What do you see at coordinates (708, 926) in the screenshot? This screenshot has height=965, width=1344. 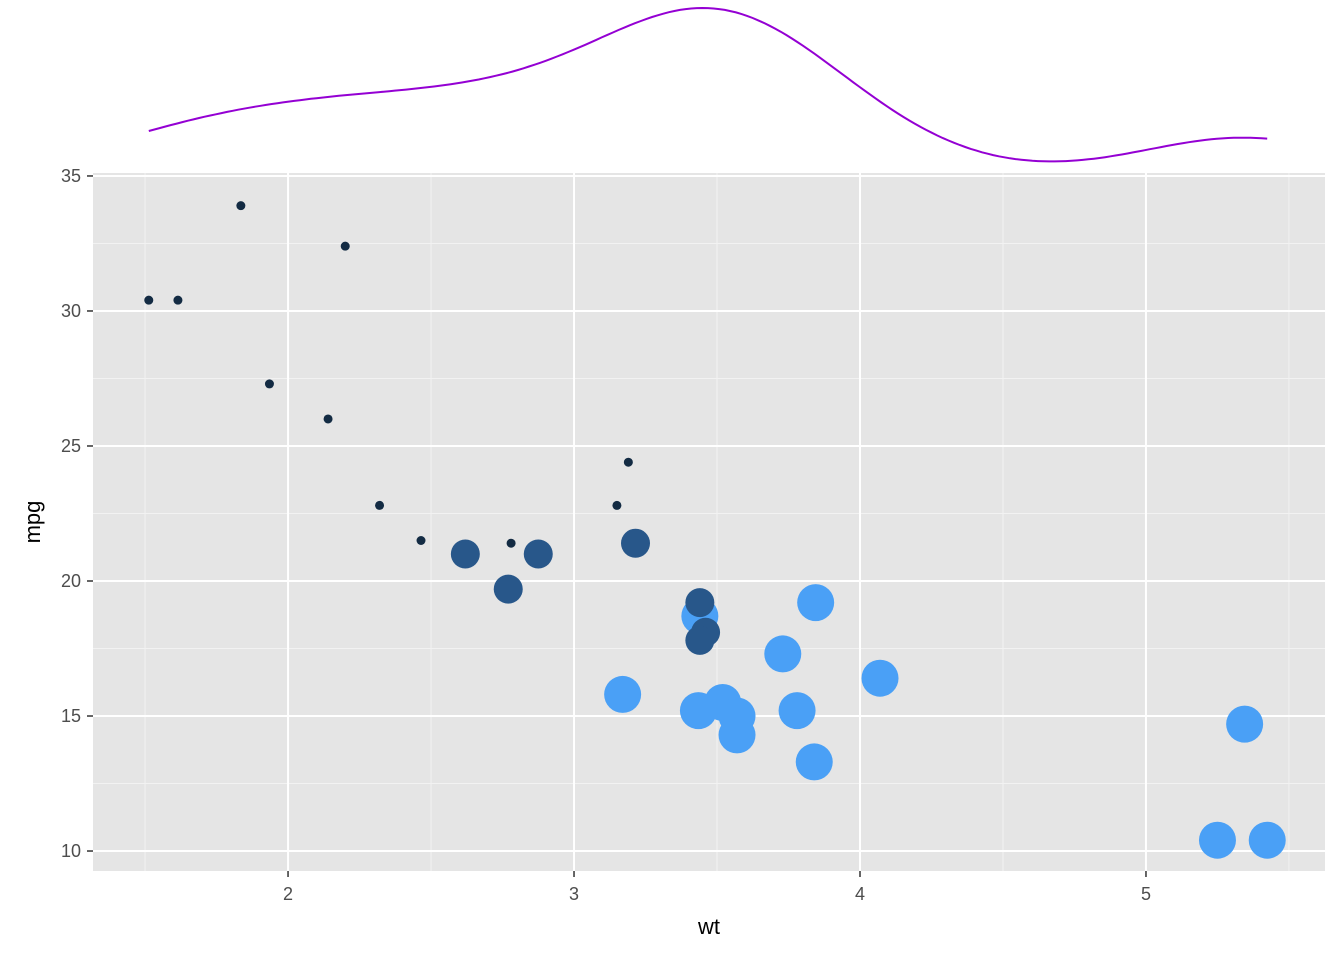 I see `x-axis-label: wt` at bounding box center [708, 926].